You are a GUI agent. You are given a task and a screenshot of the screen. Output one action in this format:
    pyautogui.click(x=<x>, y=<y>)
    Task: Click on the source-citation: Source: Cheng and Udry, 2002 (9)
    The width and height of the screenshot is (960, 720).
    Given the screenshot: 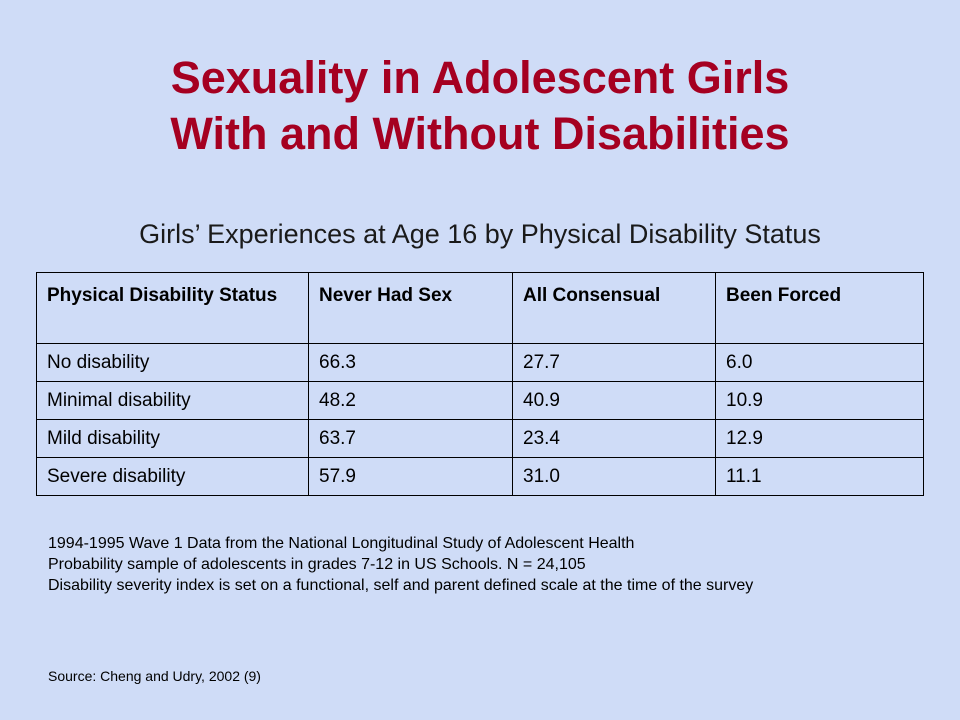 What is the action you would take?
    pyautogui.click(x=154, y=676)
    